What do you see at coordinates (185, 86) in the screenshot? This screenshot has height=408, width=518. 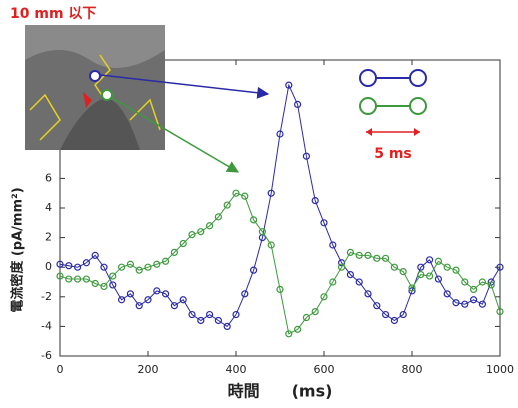 I see `pointer-arrow` at bounding box center [185, 86].